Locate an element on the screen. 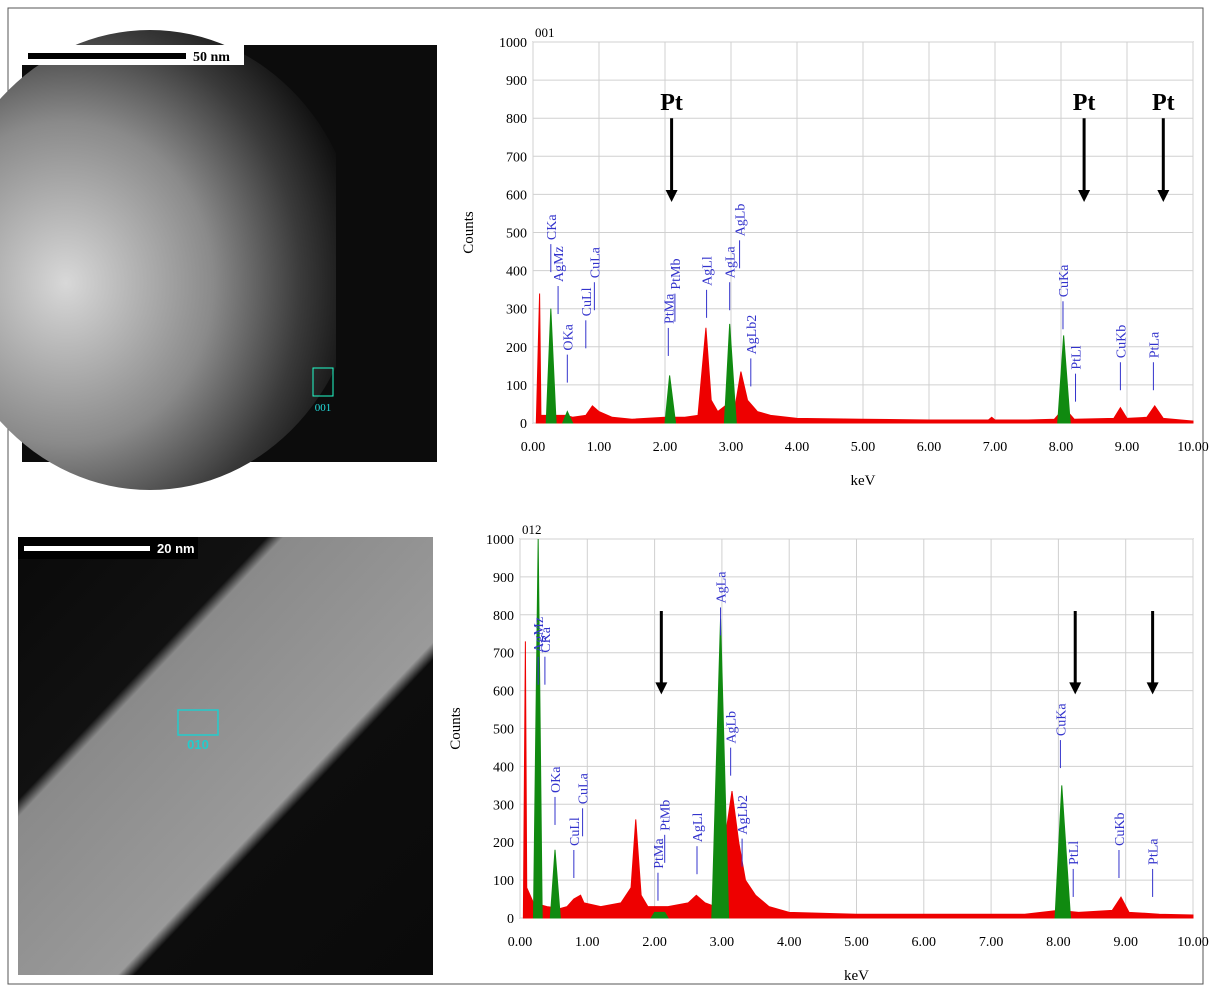 The height and width of the screenshot is (997, 1211). scale-label: 50 nm is located at coordinates (211, 57).